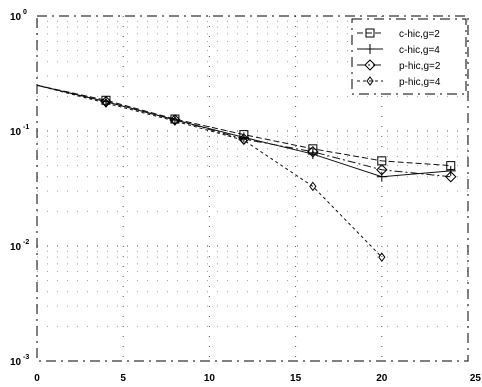 The width and height of the screenshot is (482, 387). I want to click on y-tick-exponent: -1, so click(26, 127).